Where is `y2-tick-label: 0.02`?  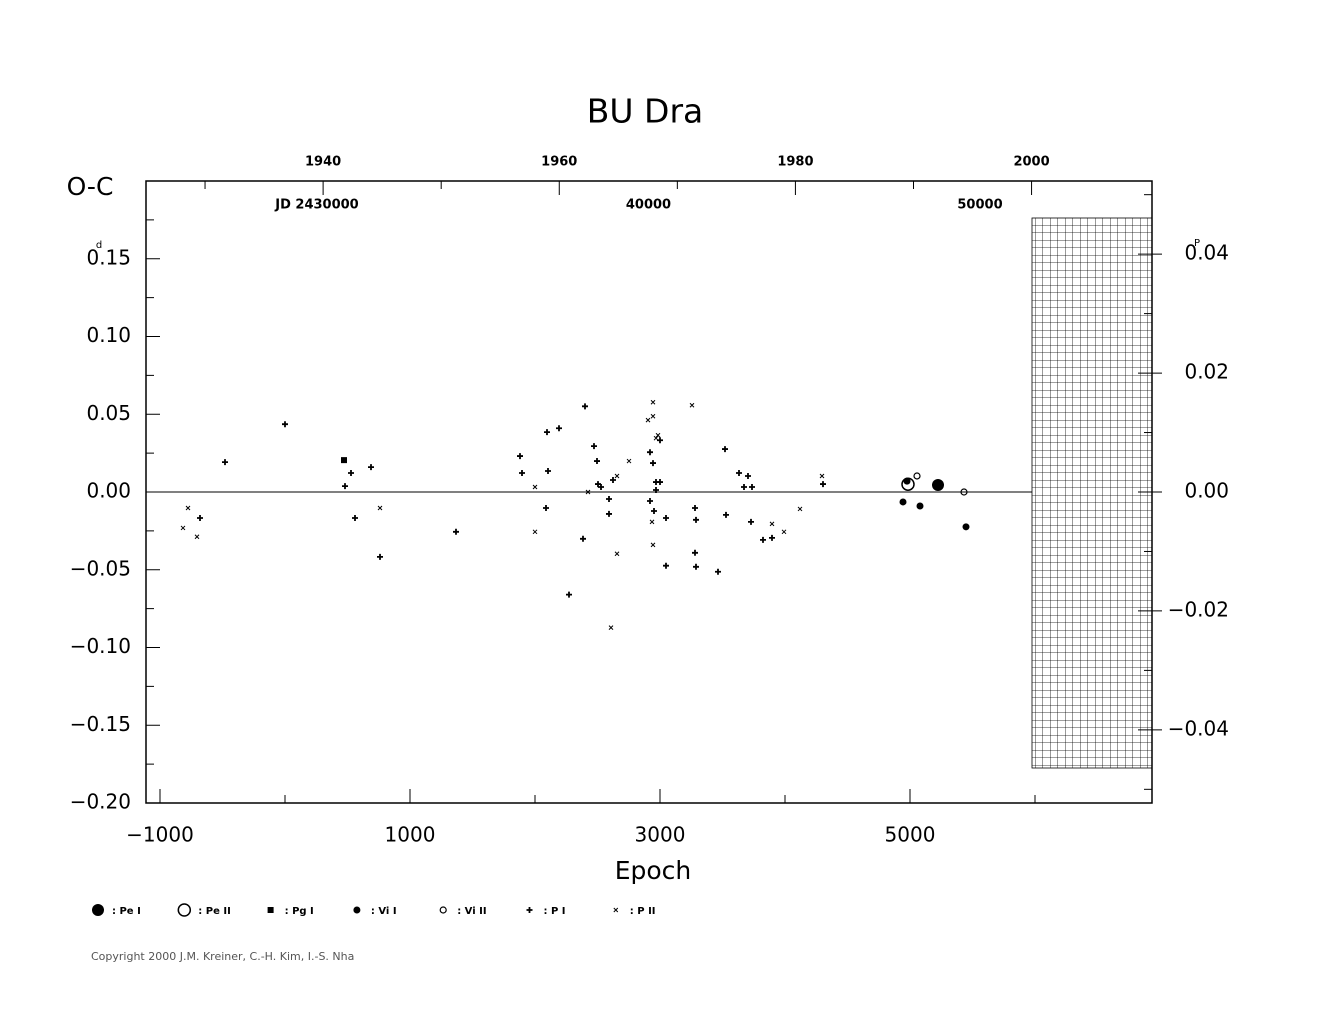 y2-tick-label: 0.02 is located at coordinates (1206, 372).